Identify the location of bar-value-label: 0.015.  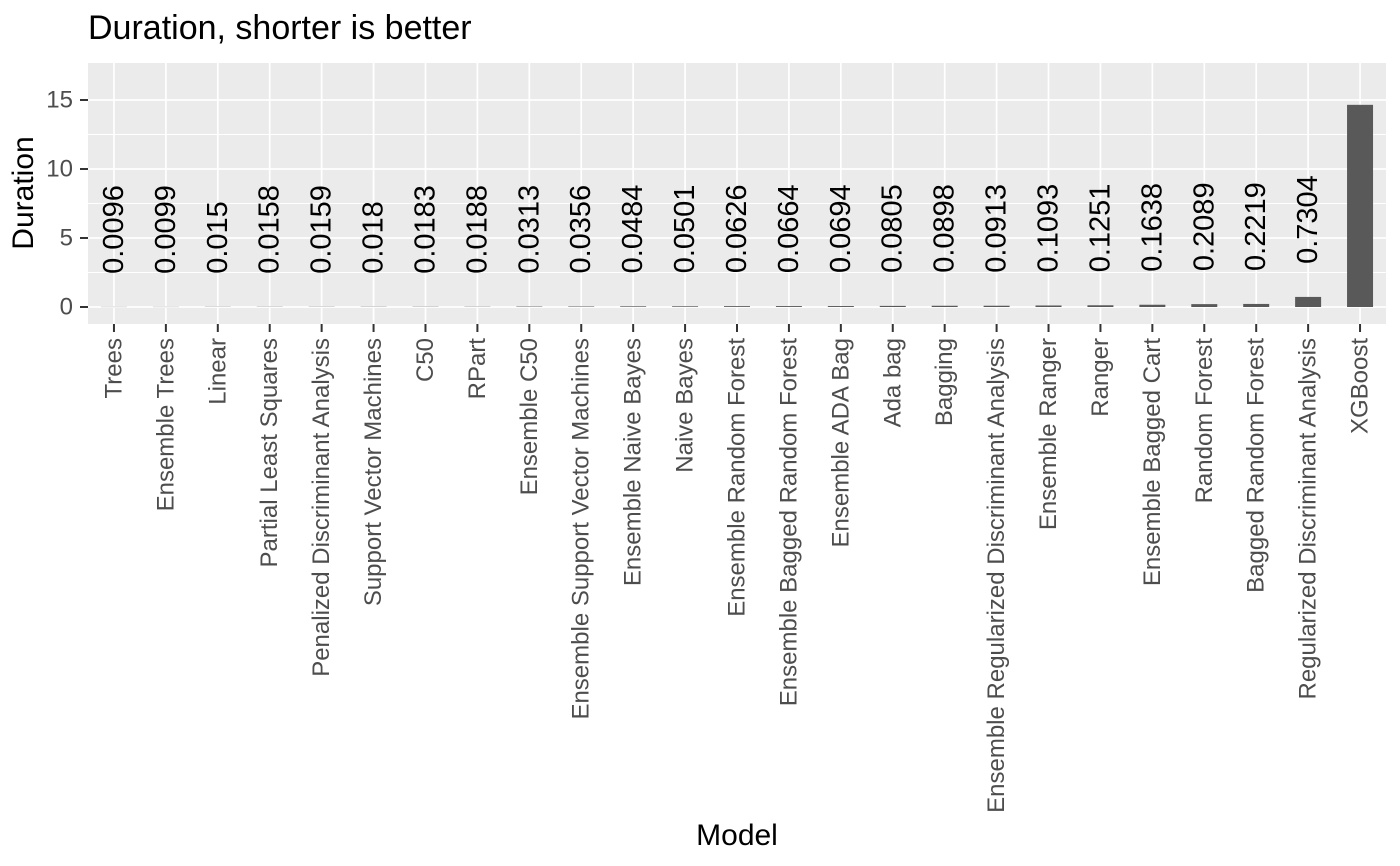
(218, 237).